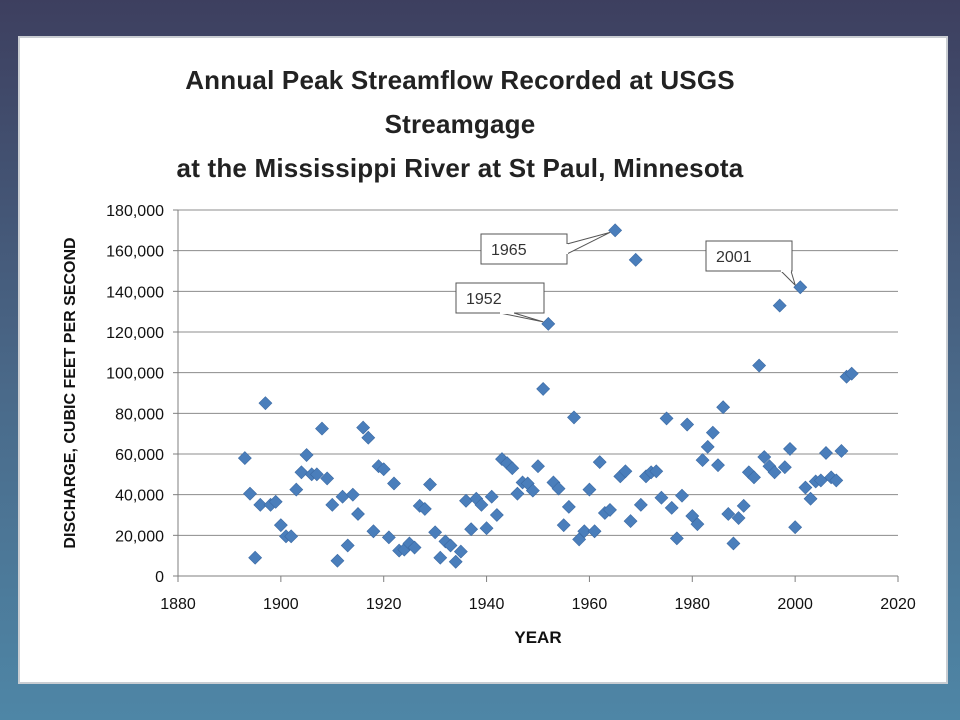 Image resolution: width=960 pixels, height=720 pixels. What do you see at coordinates (139, 414) in the screenshot?
I see `y-tick-label: 80,000` at bounding box center [139, 414].